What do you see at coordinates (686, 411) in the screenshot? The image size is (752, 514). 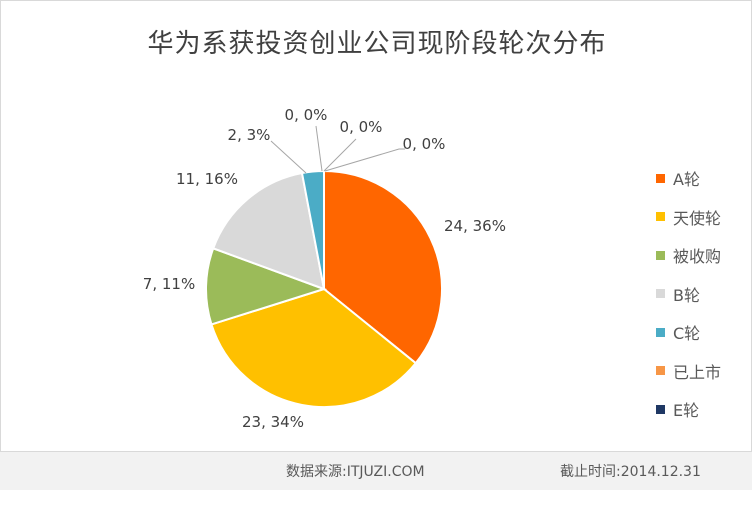 I see `legend-label: E轮` at bounding box center [686, 411].